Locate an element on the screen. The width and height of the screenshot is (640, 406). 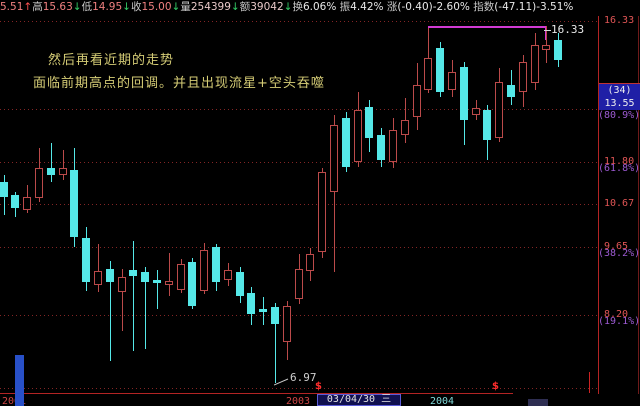
info-segment: (-0.40)-2.60% is located at coordinates (435, 7).